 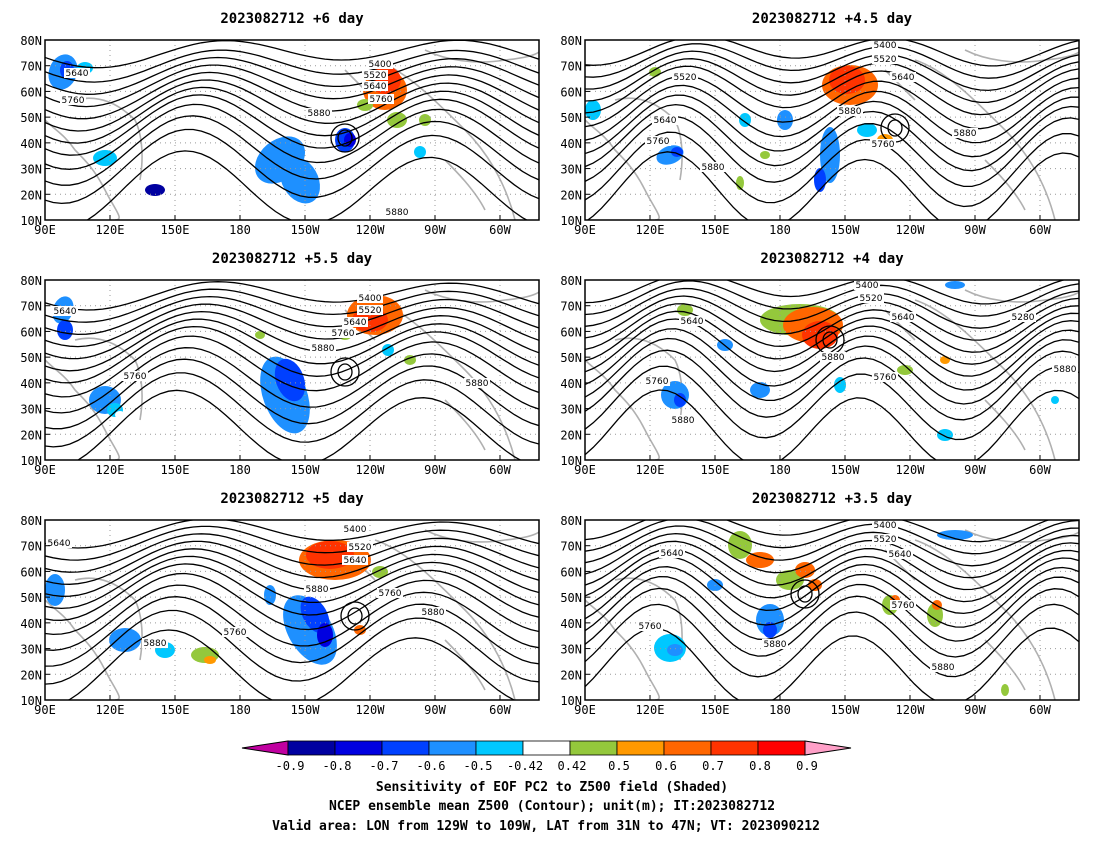 What do you see at coordinates (292, 499) in the screenshot?
I see `panel-title: 2023082712 +5 day` at bounding box center [292, 499].